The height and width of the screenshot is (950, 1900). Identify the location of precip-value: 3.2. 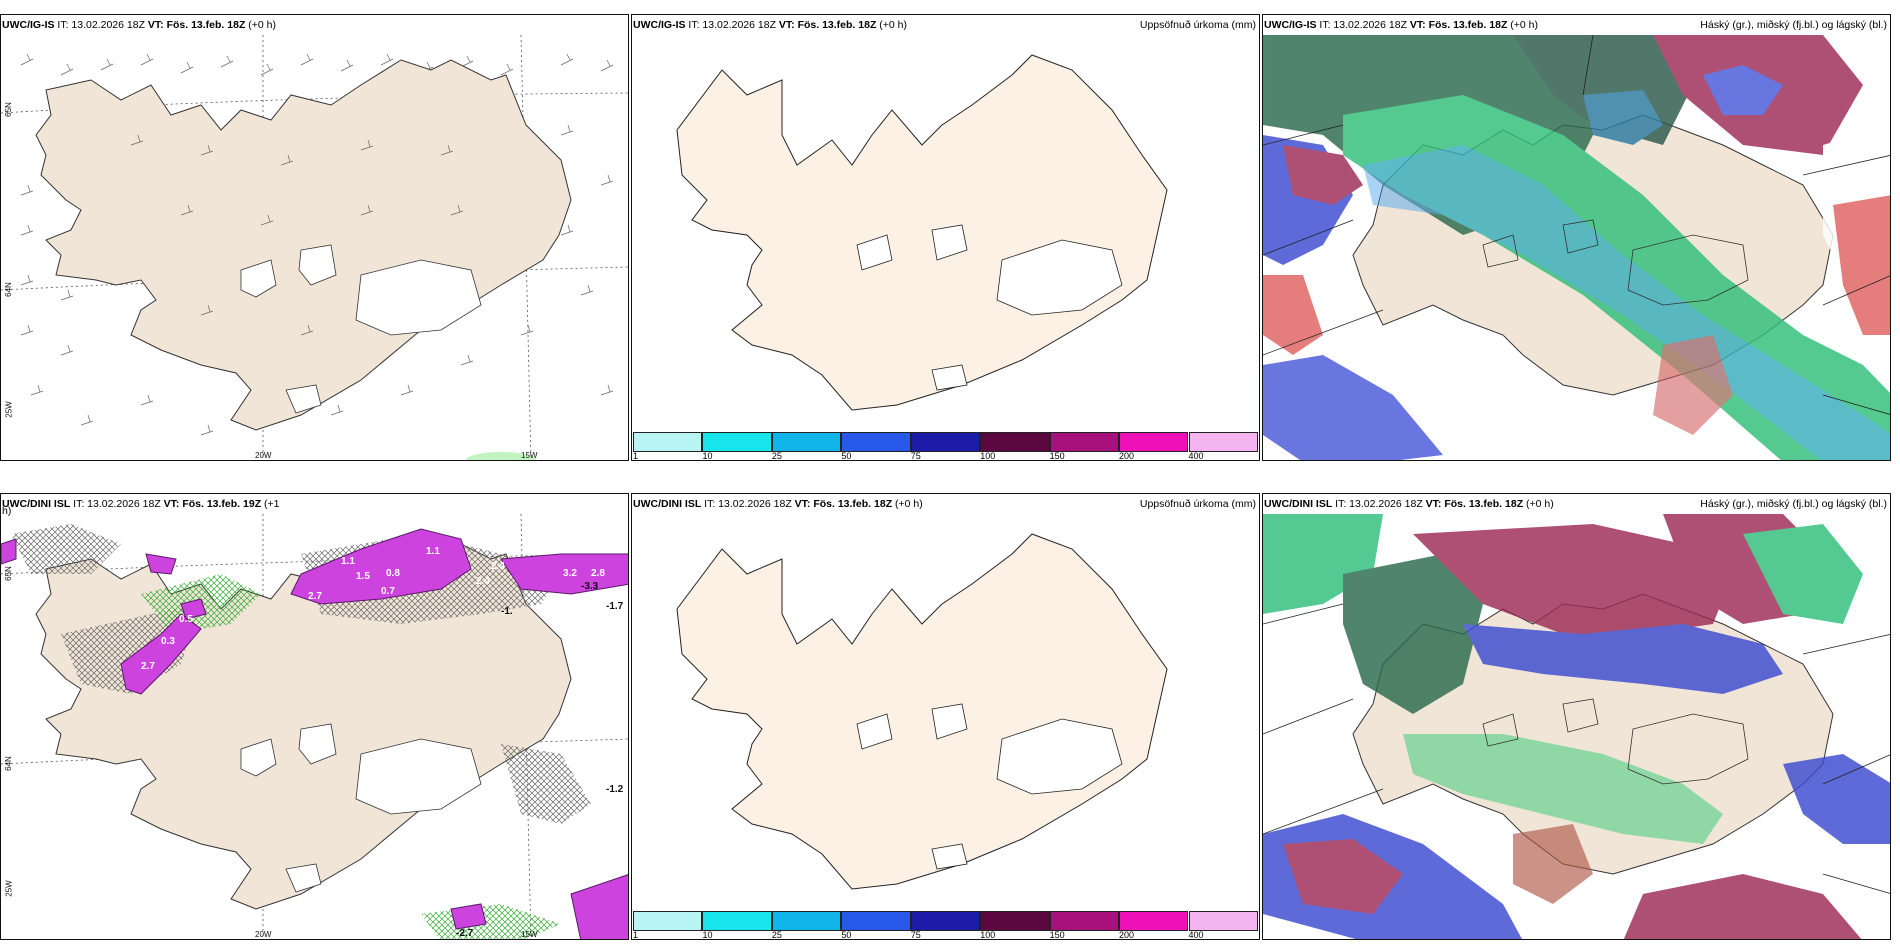
(570, 573).